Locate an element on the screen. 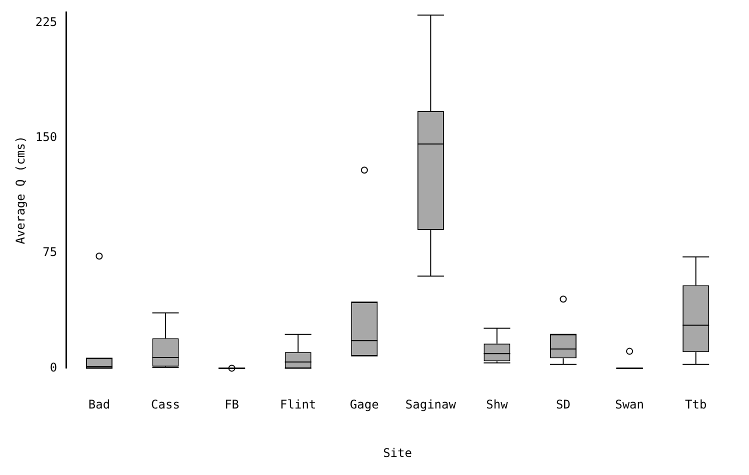 The image size is (749, 475). x-tick-label: Shw is located at coordinates (497, 405).